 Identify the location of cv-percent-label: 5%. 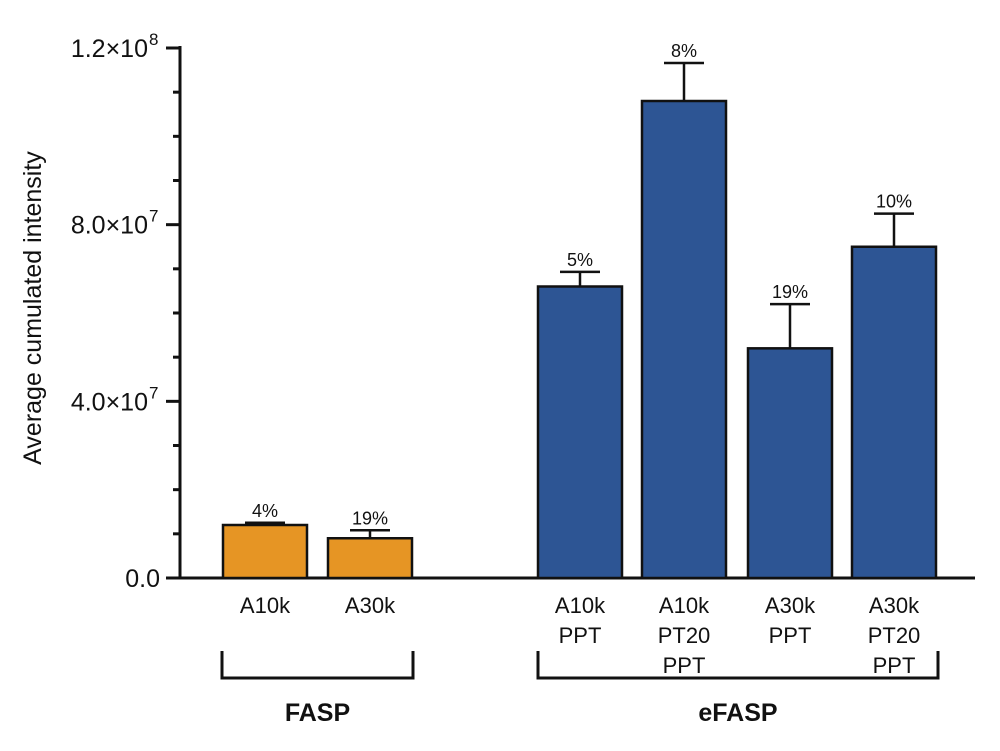
(580, 260).